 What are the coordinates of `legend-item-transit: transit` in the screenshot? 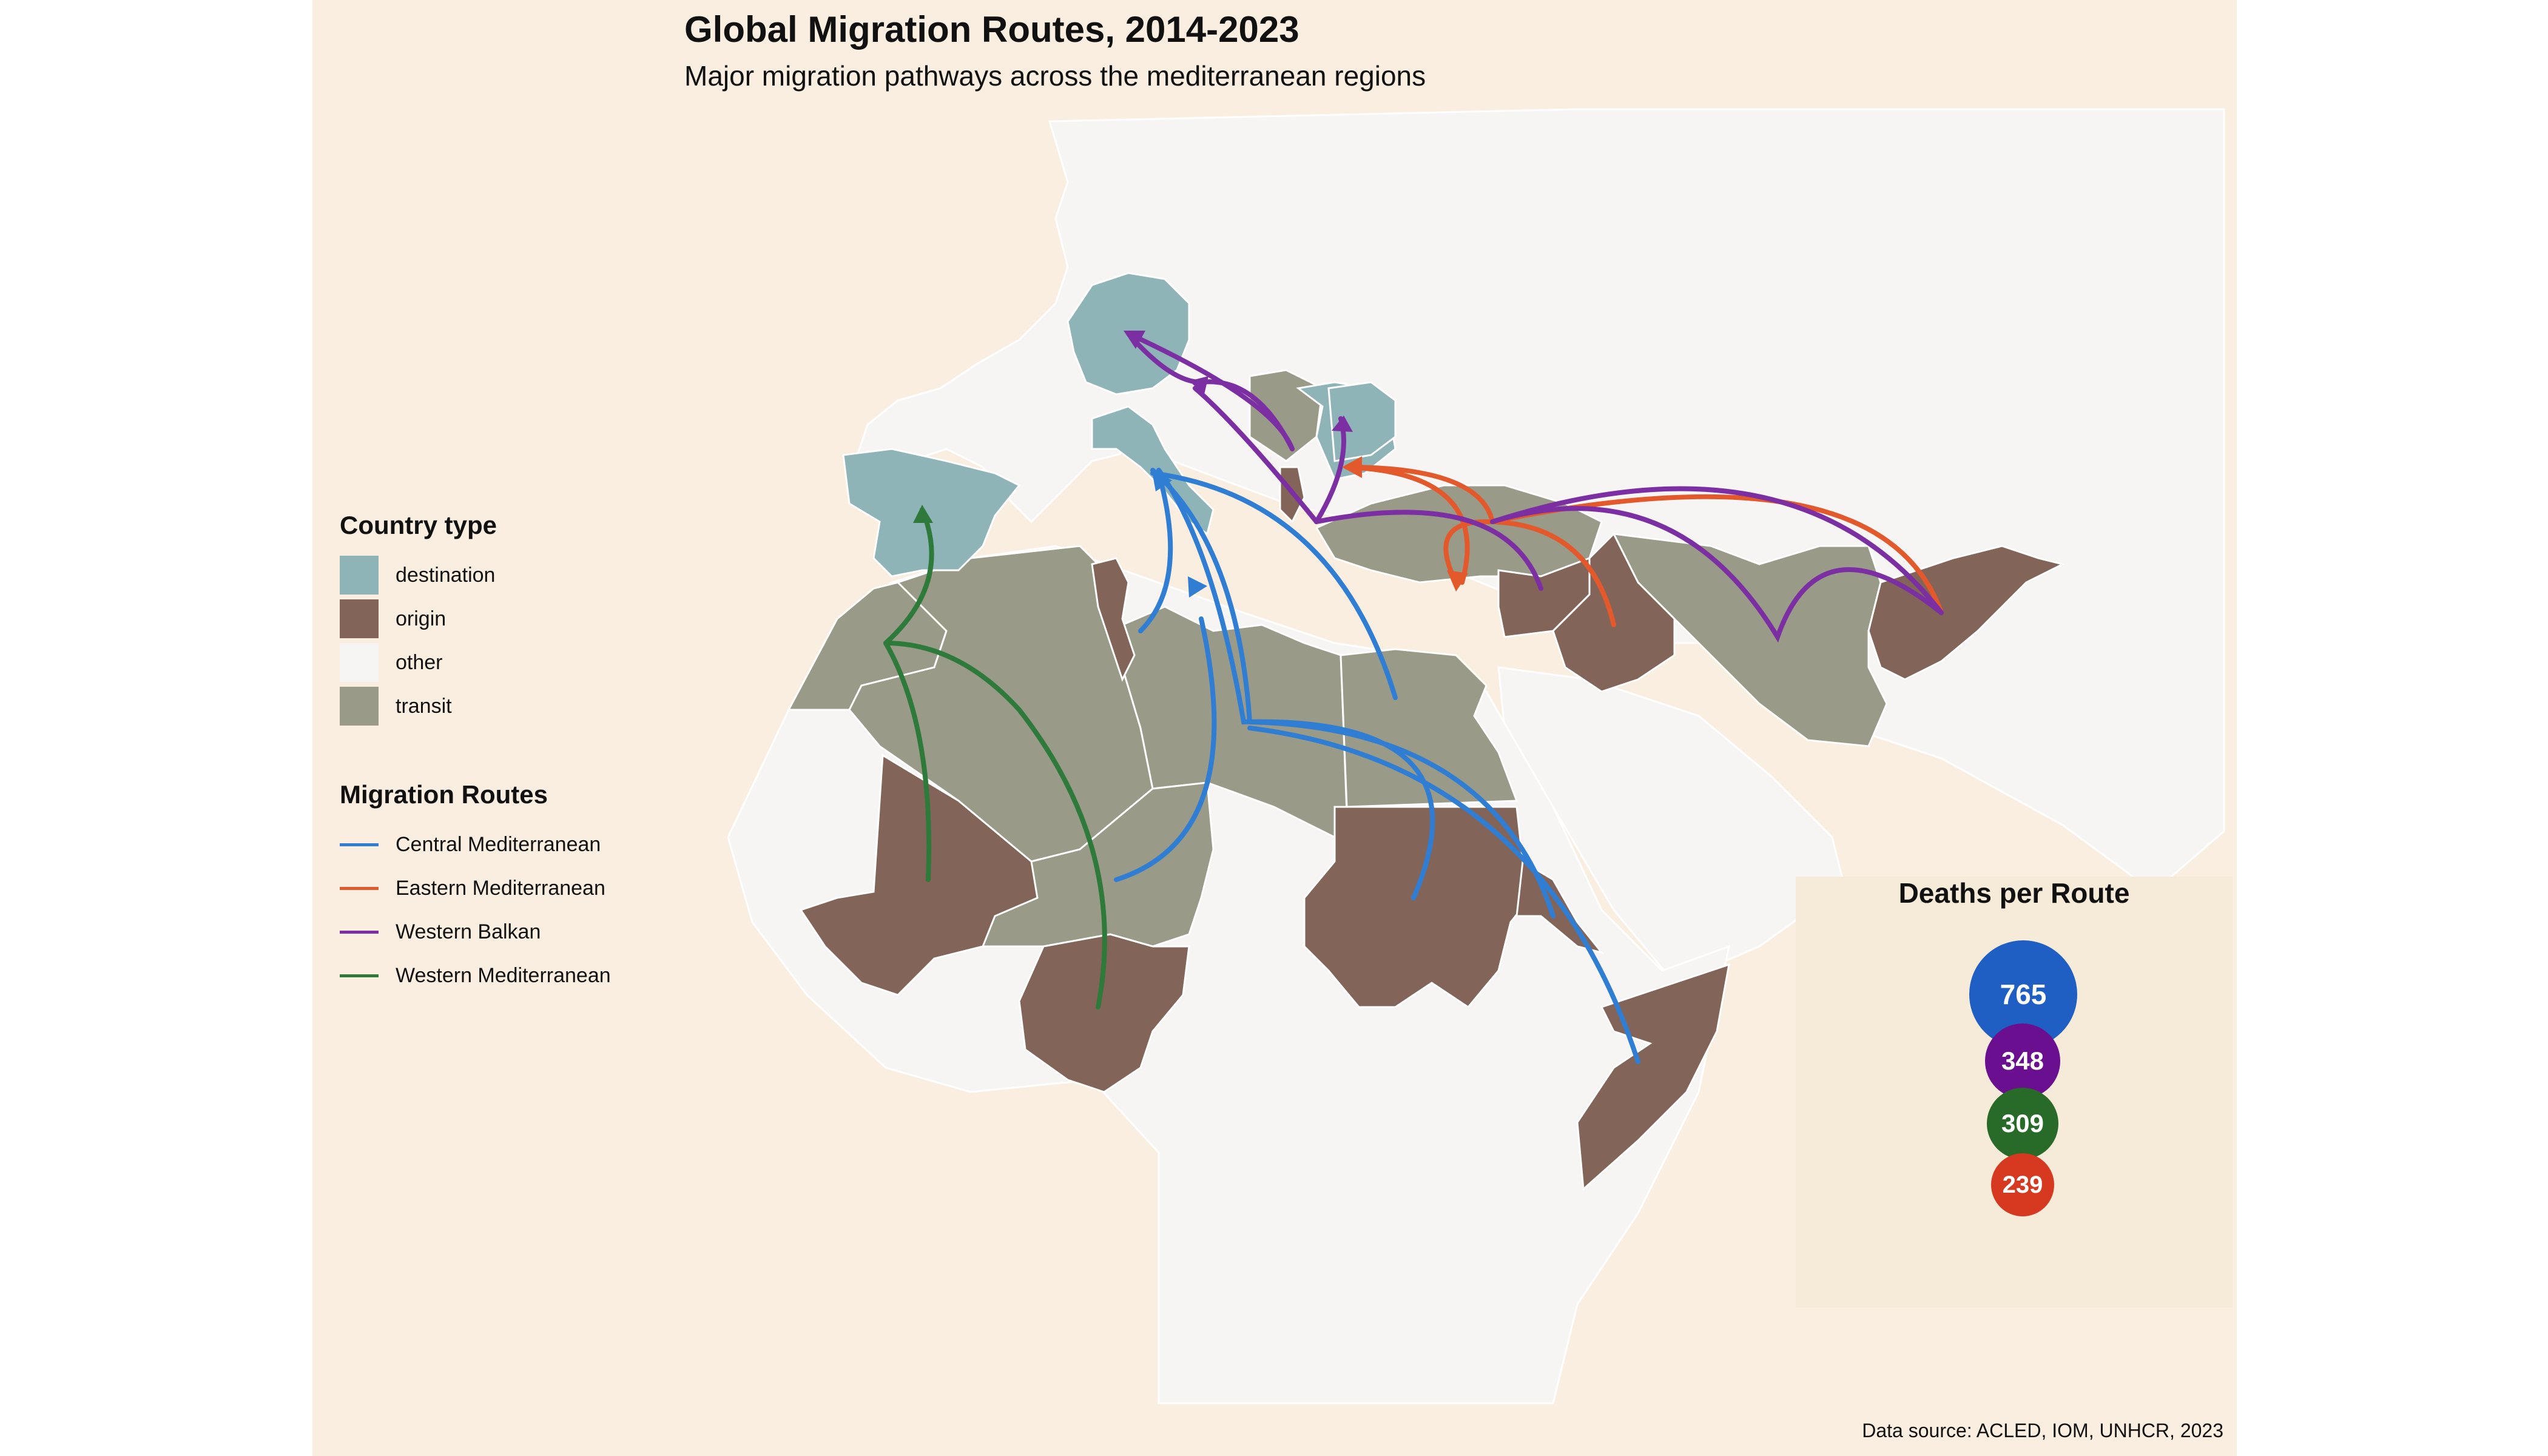 It's located at (418, 706).